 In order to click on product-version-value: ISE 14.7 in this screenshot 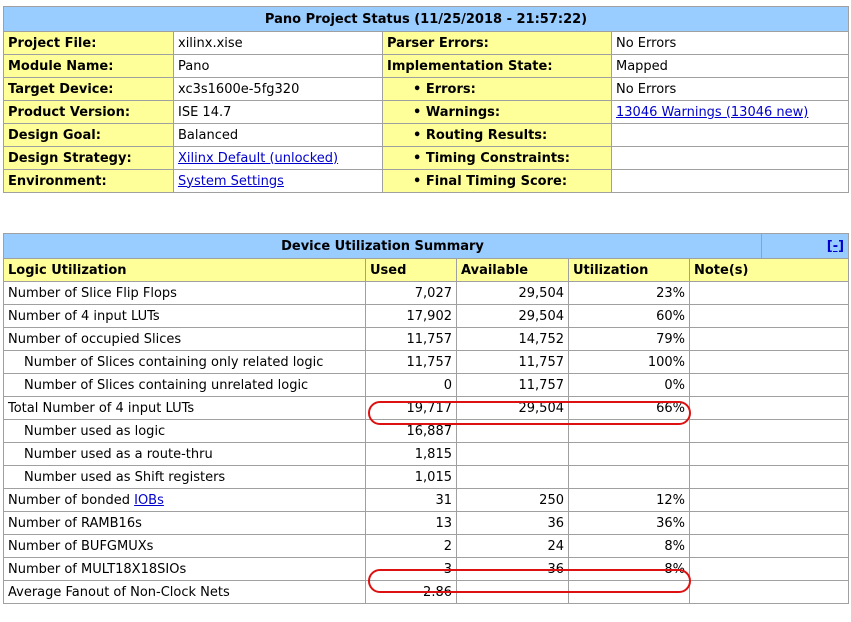, I will do `click(278, 112)`.